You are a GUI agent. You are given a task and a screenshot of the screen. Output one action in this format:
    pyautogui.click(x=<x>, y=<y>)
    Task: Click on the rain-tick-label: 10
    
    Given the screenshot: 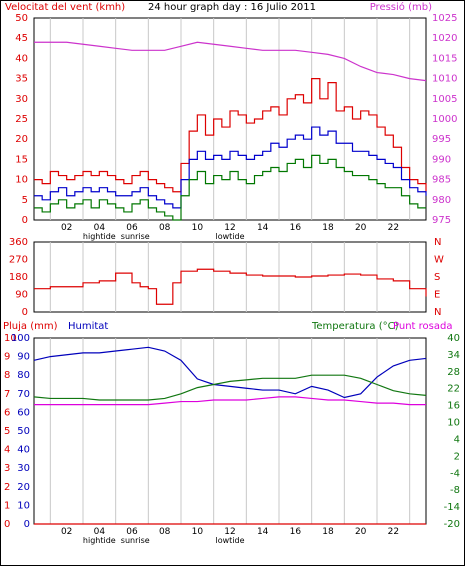 What is the action you would take?
    pyautogui.click(x=10, y=338)
    